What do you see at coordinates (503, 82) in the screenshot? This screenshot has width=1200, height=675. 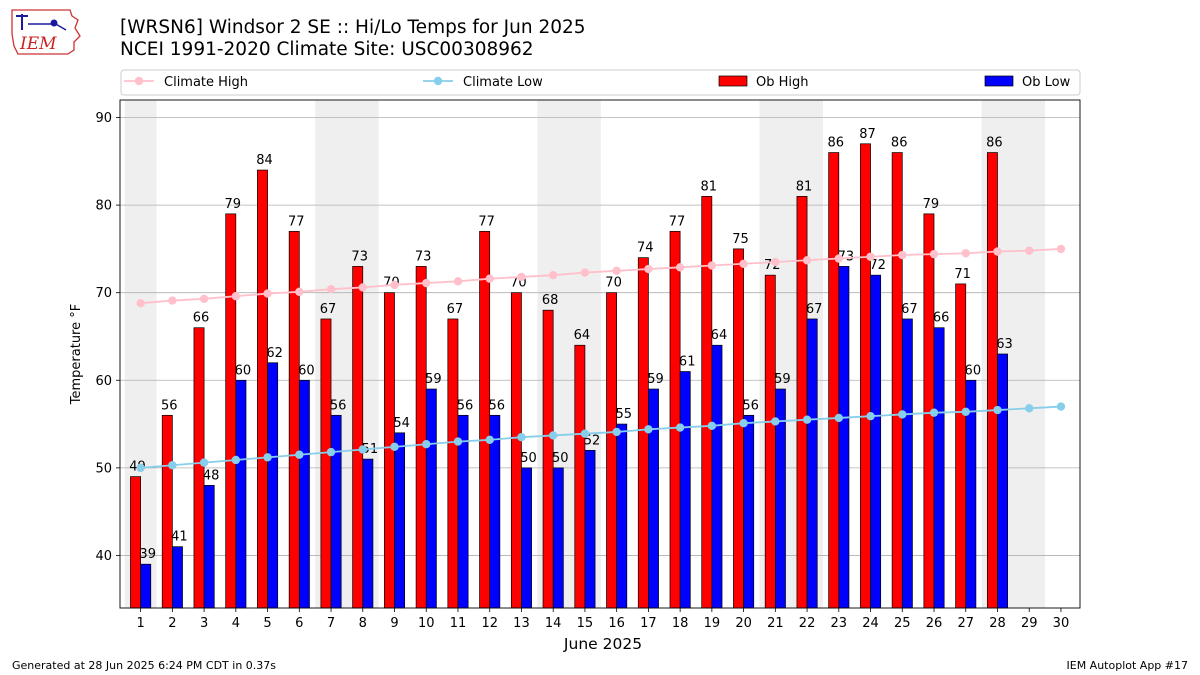 I see `climate-low-legend-label: Climate Low` at bounding box center [503, 82].